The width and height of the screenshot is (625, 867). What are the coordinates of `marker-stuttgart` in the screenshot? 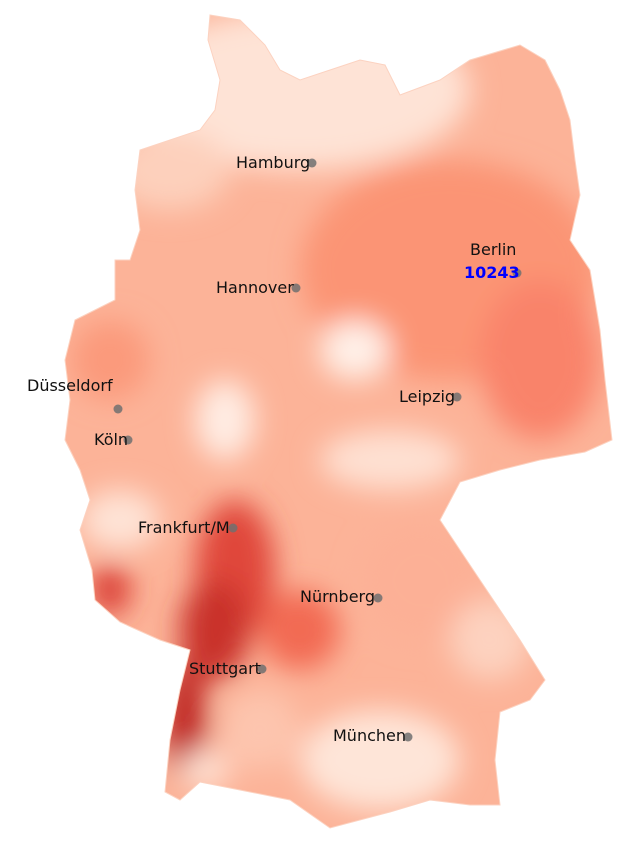 It's located at (262, 669).